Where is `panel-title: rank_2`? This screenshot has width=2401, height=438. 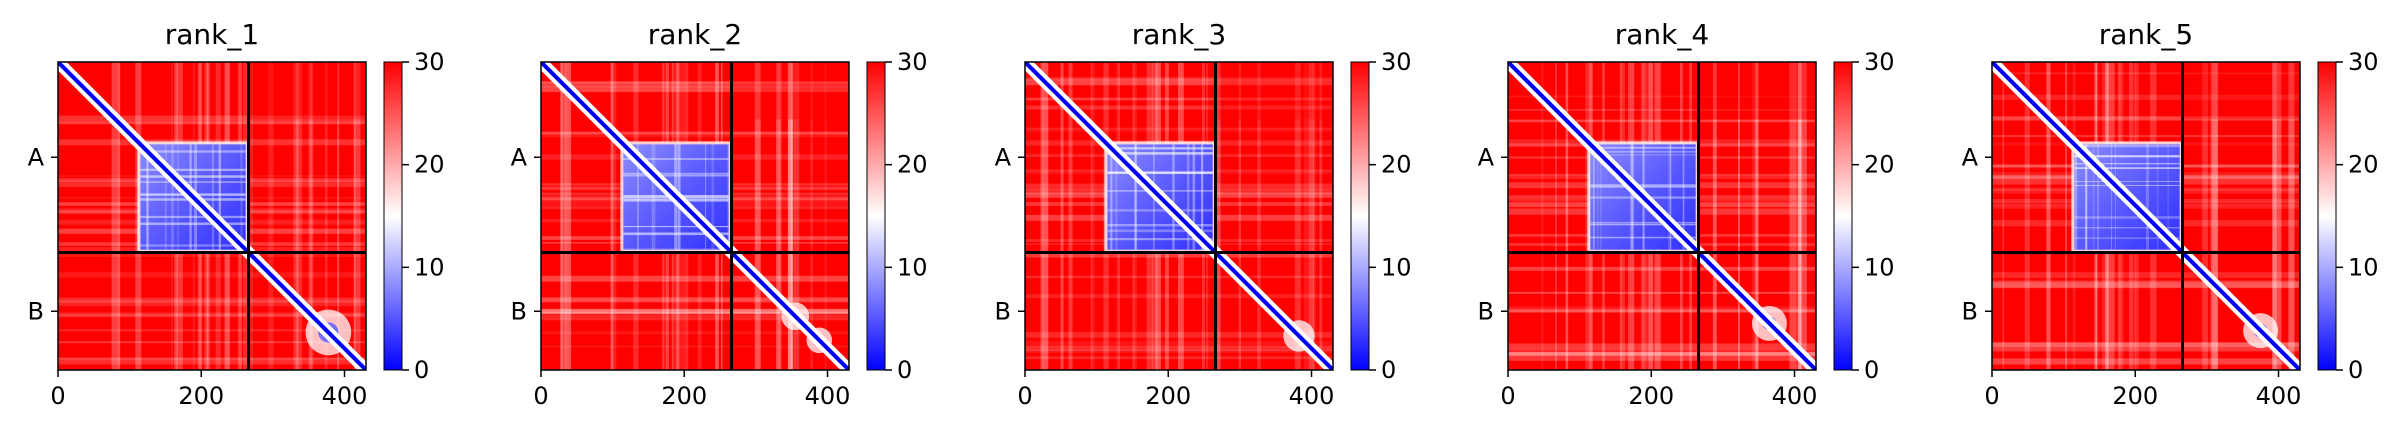
panel-title: rank_2 is located at coordinates (695, 34).